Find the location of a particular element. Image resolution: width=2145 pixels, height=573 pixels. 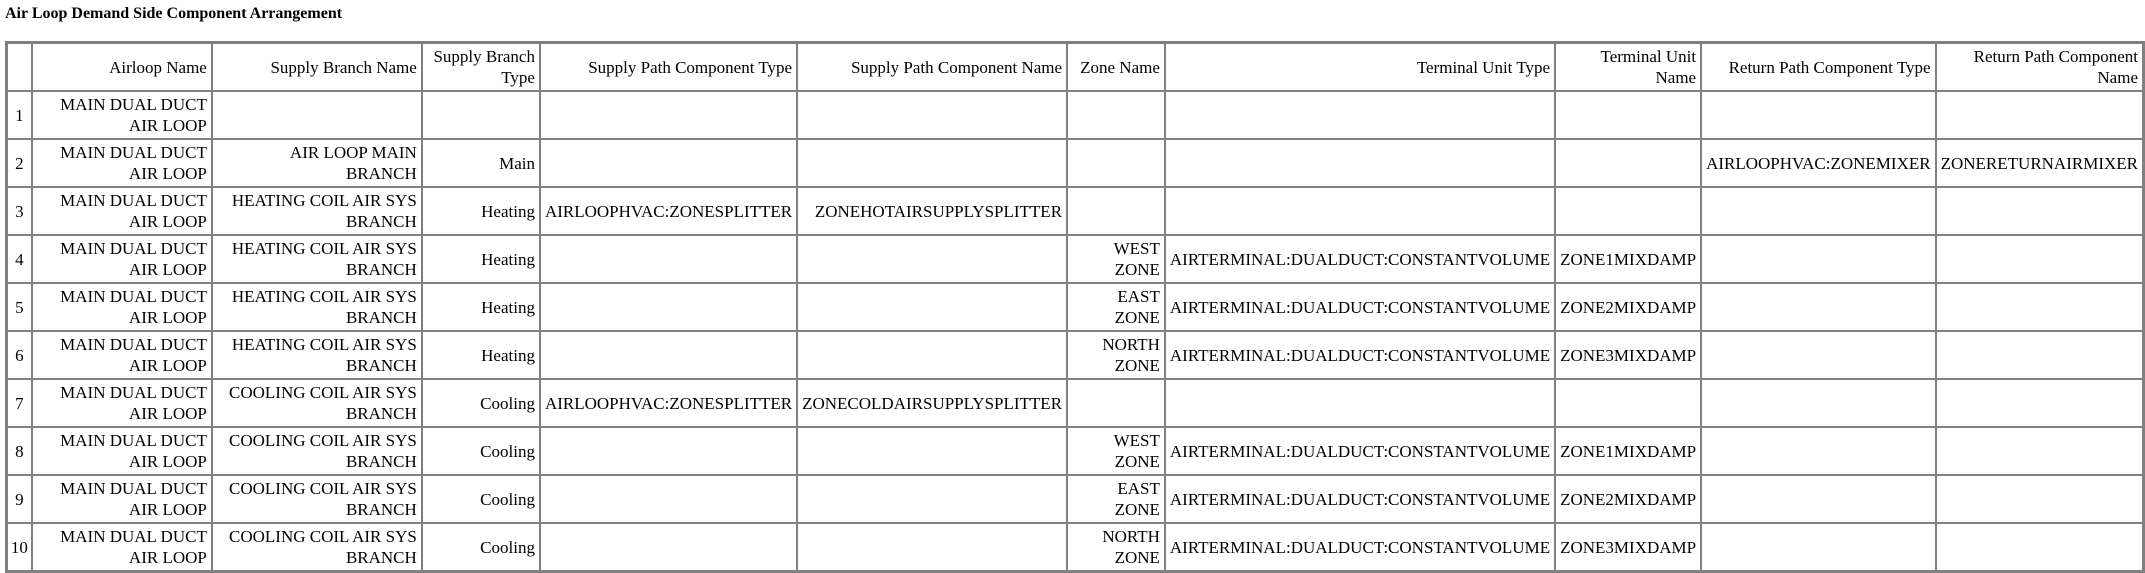

column-header-return-path-component-name: Return Path Component Name is located at coordinates (2039, 67).